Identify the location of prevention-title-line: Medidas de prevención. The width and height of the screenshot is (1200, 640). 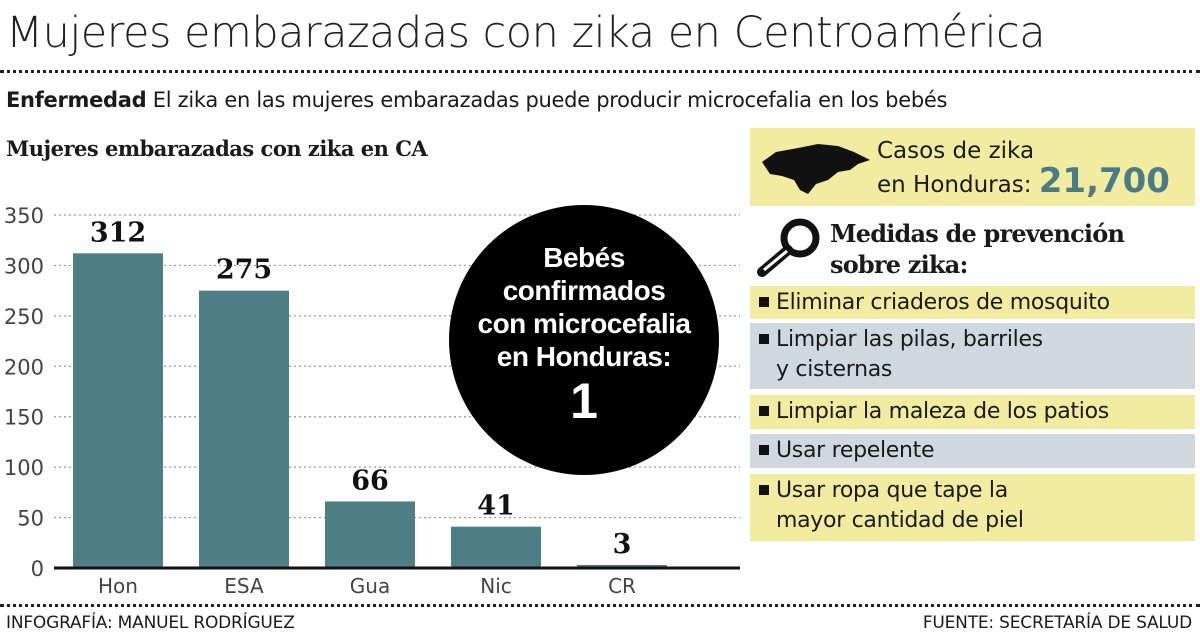
(977, 233).